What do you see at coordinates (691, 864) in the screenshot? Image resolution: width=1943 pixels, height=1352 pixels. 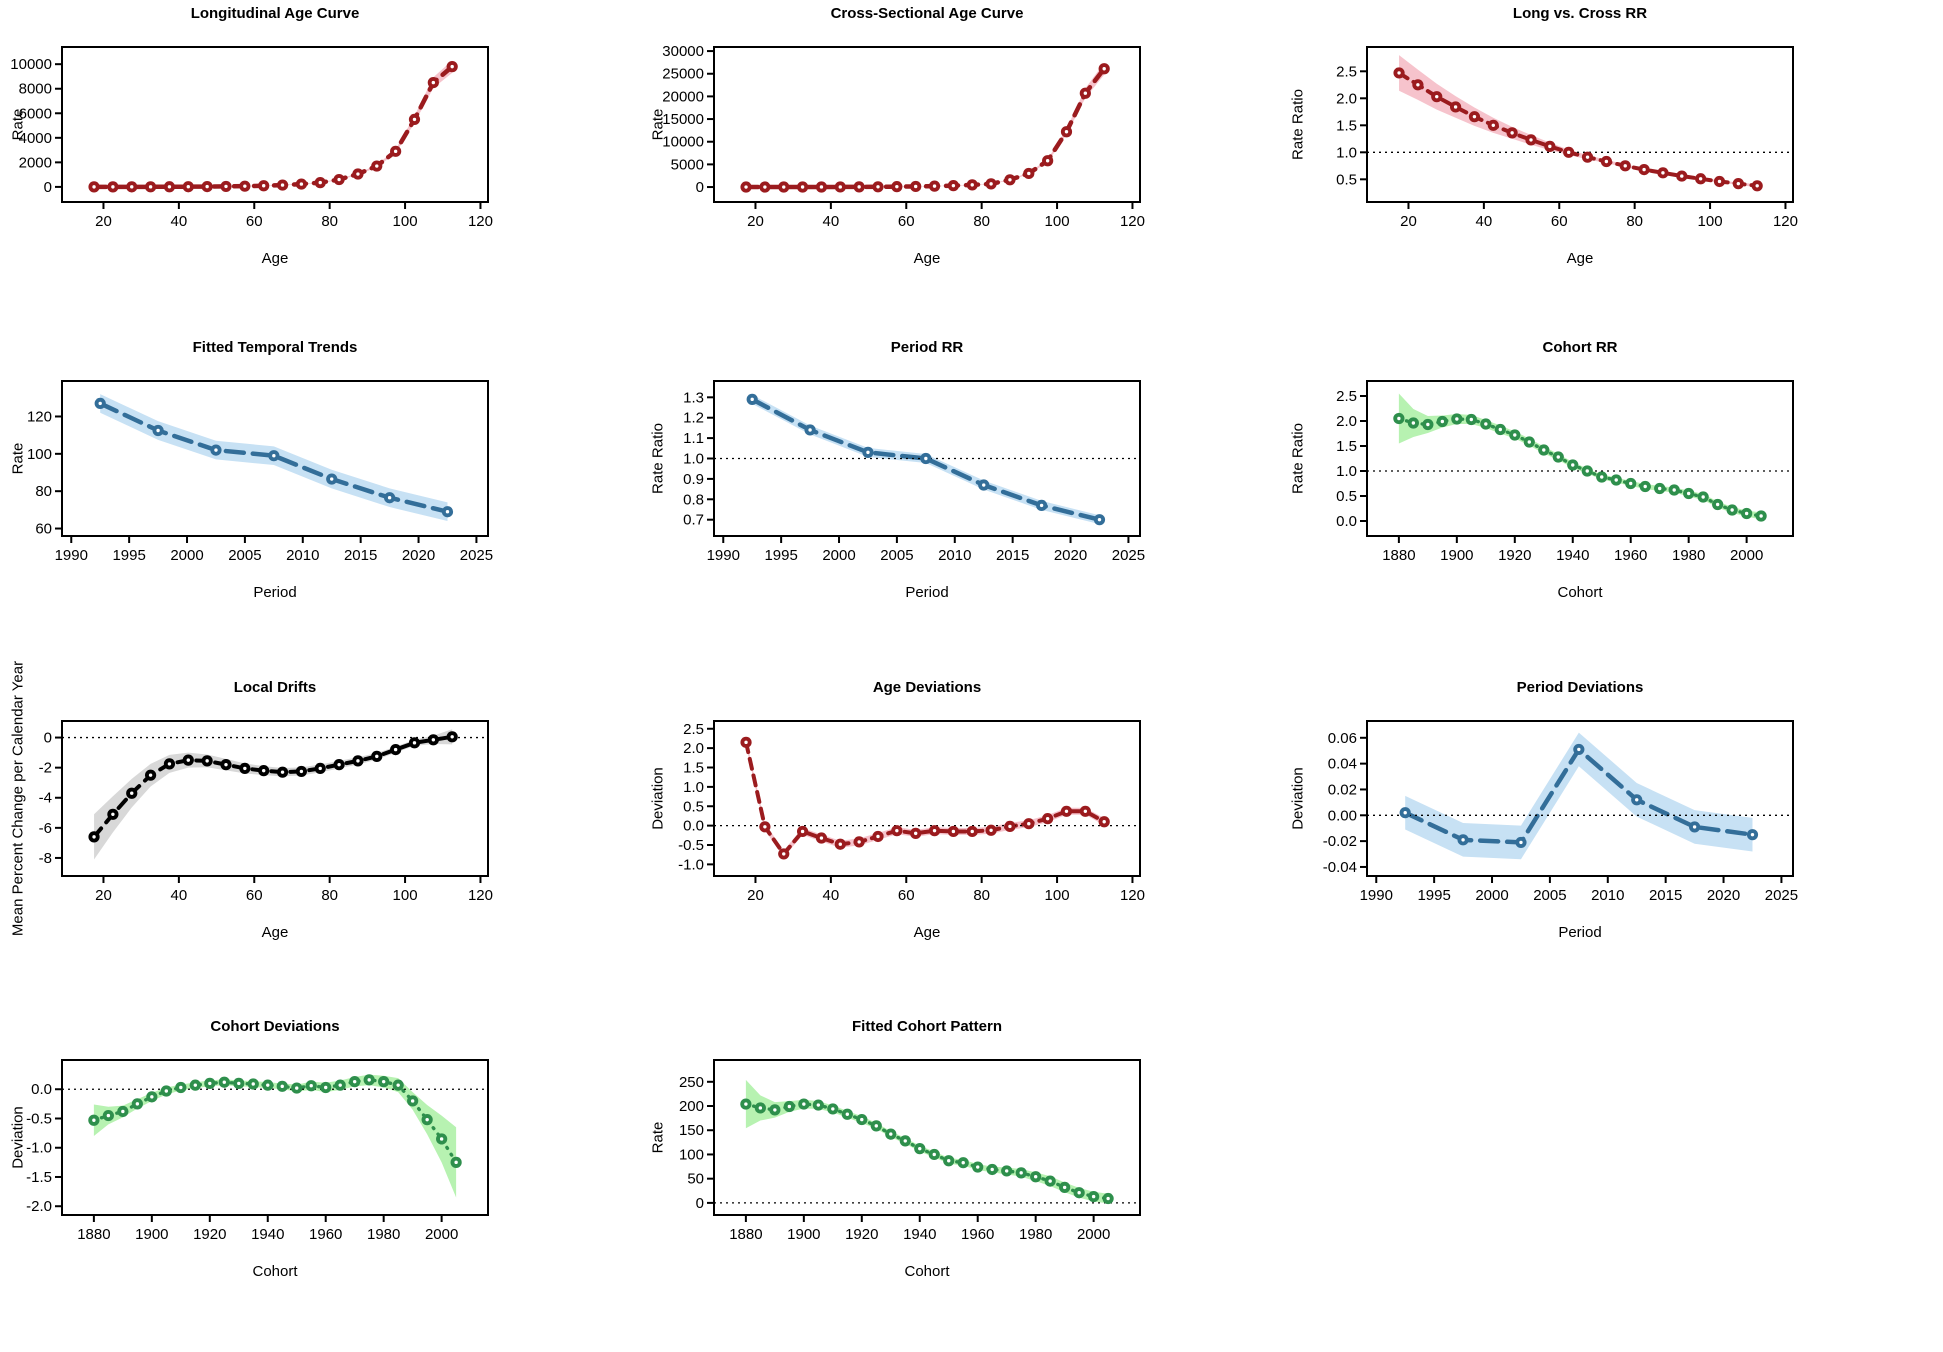 I see `y-tick-label: -1.0` at bounding box center [691, 864].